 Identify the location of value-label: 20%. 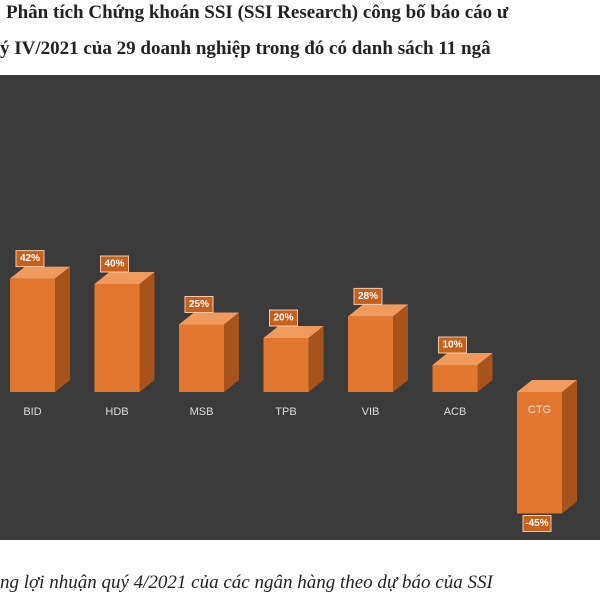
(283, 318).